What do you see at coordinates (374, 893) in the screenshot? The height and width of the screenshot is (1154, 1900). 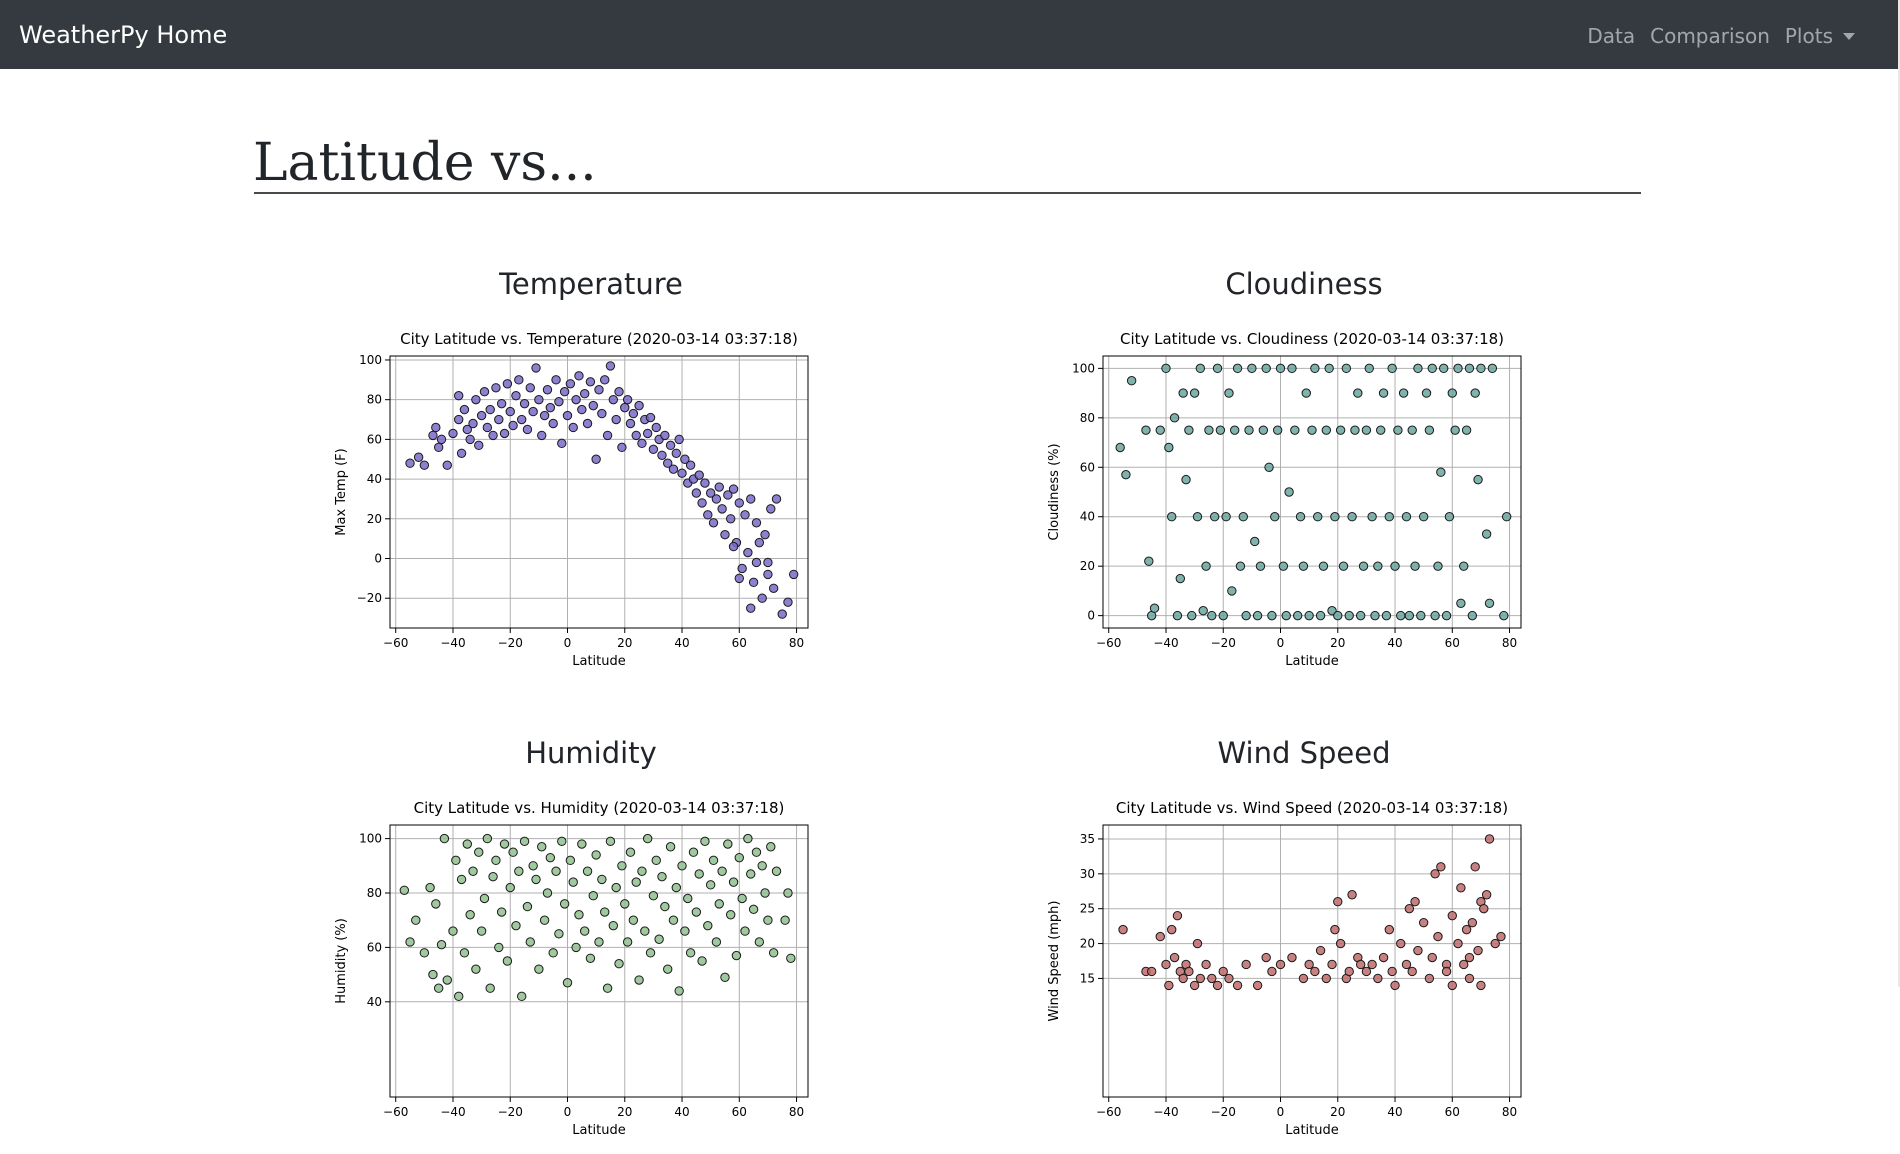 I see `humidity-y-tick-label: 80` at bounding box center [374, 893].